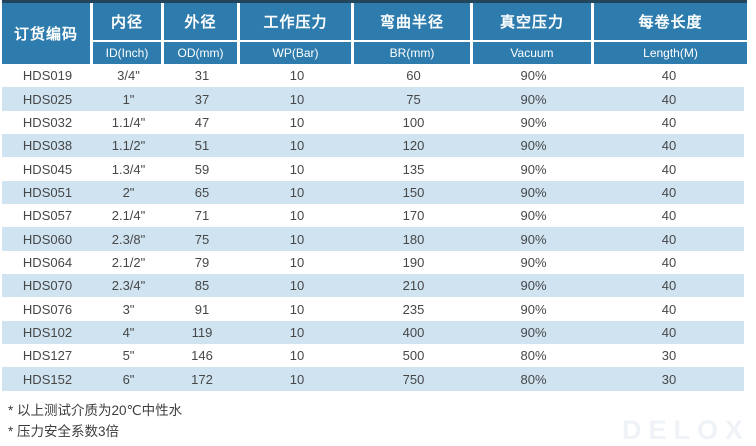 The image size is (756, 446). Describe the element at coordinates (47, 239) in the screenshot. I see `table-cell: HDS060` at that location.